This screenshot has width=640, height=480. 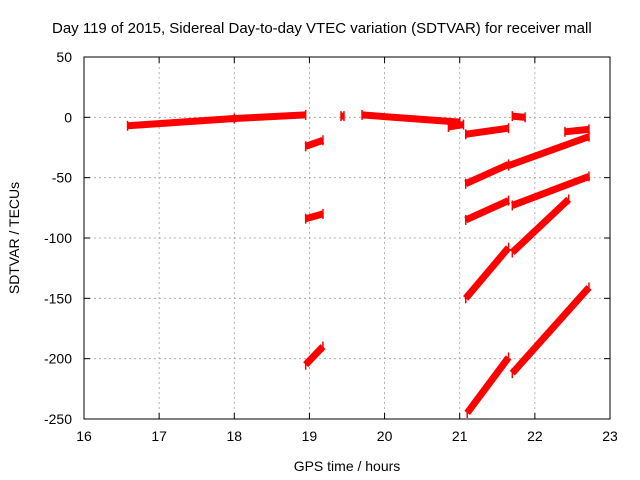 I want to click on x-tick-label: 23, so click(x=610, y=436).